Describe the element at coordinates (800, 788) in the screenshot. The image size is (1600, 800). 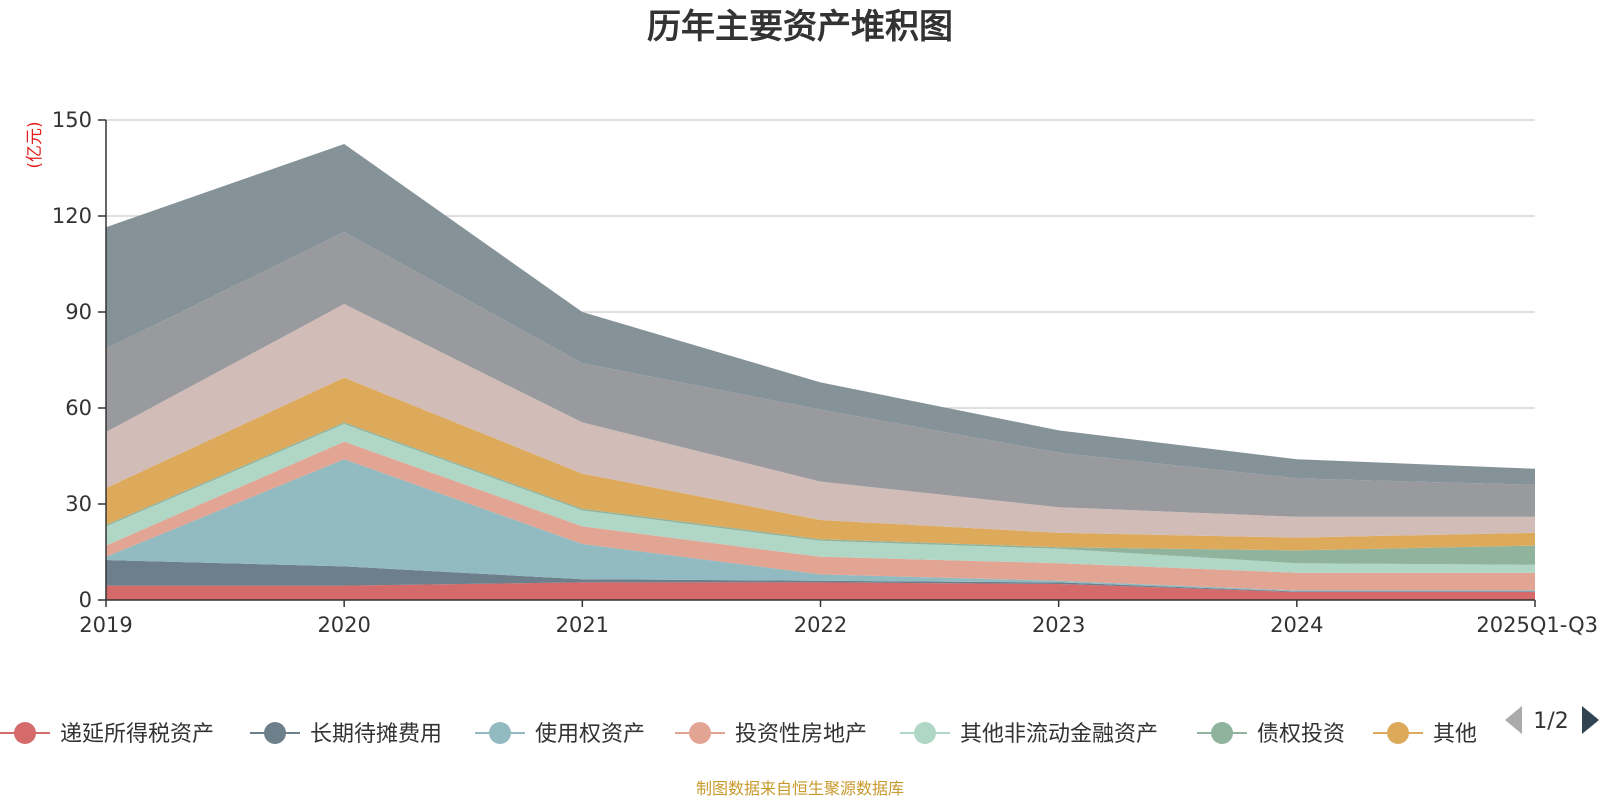
I see `source-note: 制图数据来自恒生聚源数据库` at that location.